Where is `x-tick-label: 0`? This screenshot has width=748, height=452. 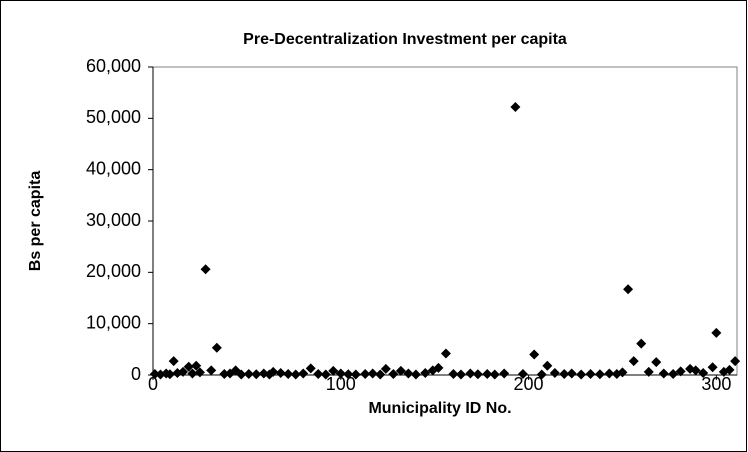
x-tick-label: 0 is located at coordinates (153, 384).